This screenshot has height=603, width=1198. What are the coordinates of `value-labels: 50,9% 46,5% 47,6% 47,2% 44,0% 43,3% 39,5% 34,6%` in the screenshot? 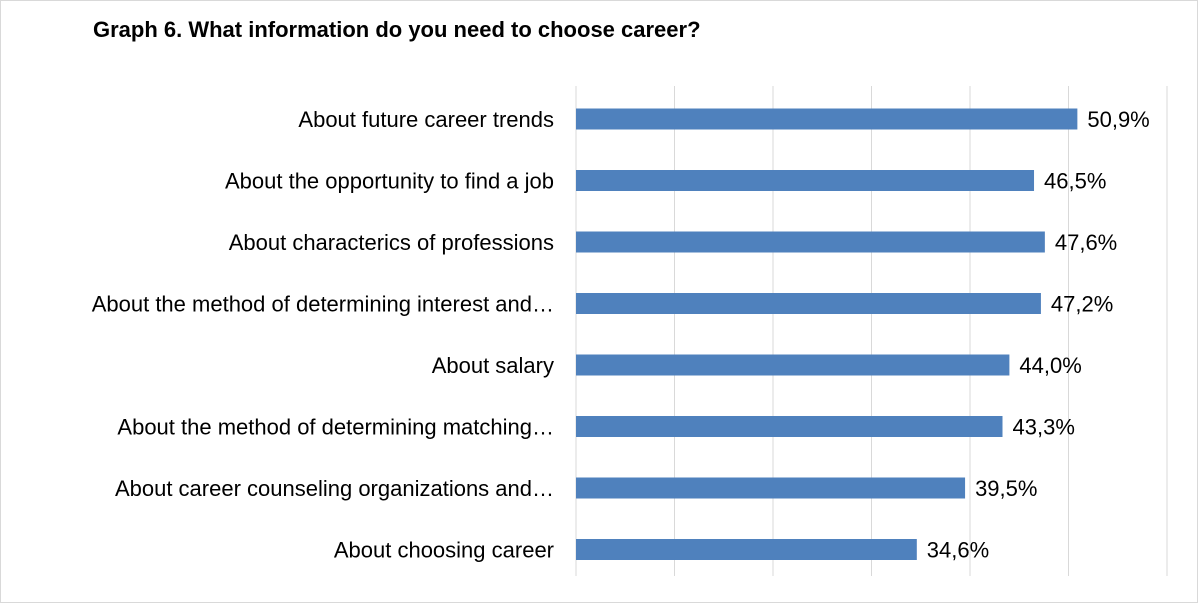 It's located at (1038, 335).